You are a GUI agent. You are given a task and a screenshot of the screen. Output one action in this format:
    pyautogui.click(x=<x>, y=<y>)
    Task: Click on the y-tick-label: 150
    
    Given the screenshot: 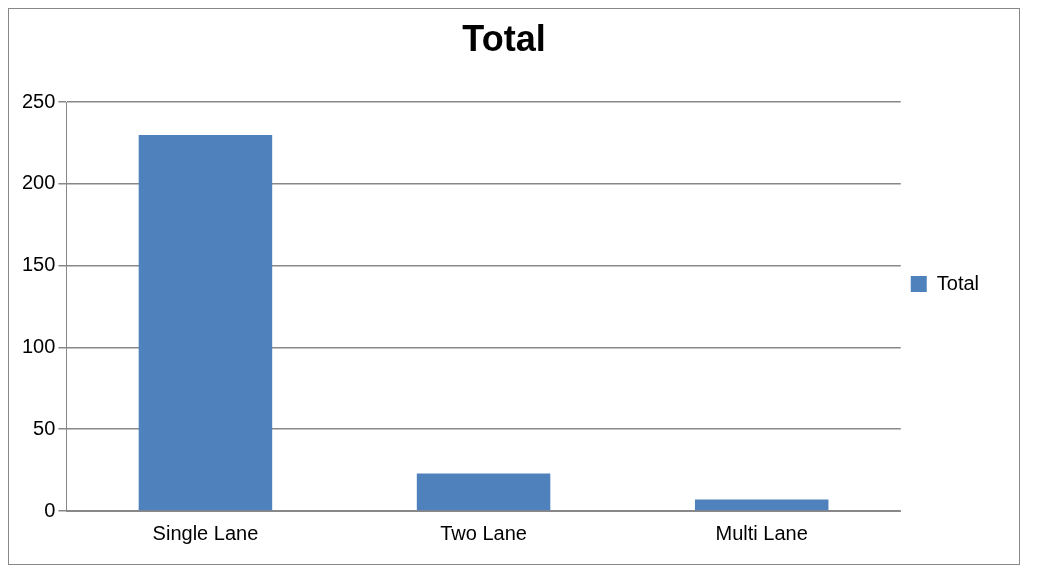 What is the action you would take?
    pyautogui.click(x=38, y=264)
    